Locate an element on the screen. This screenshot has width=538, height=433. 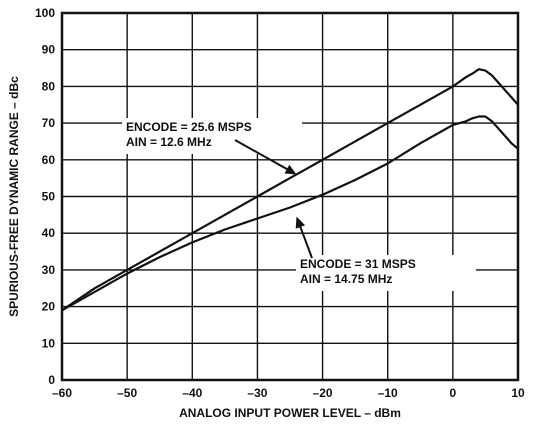
y-tick-label: 90 is located at coordinates (49, 50).